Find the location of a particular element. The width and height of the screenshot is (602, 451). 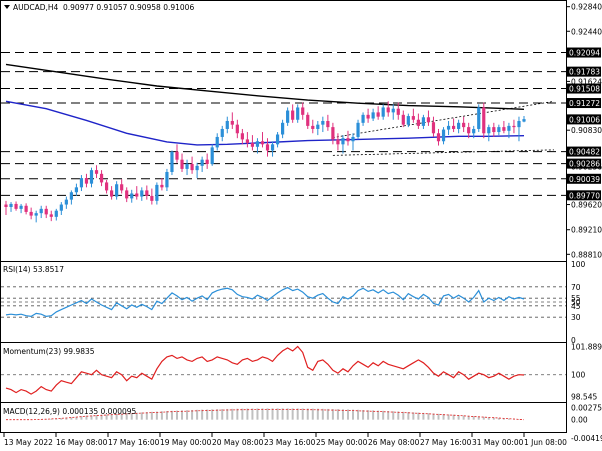

level-price-tag: 0.90039 is located at coordinates (584, 178).